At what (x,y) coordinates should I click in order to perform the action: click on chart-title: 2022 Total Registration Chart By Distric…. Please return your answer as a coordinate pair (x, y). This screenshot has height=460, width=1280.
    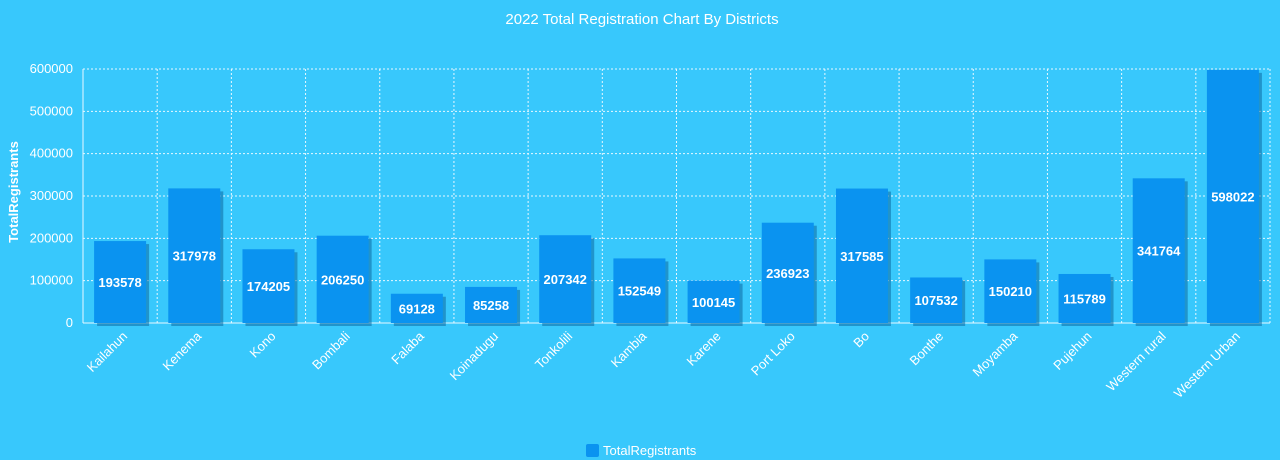
    Looking at the image, I should click on (641, 19).